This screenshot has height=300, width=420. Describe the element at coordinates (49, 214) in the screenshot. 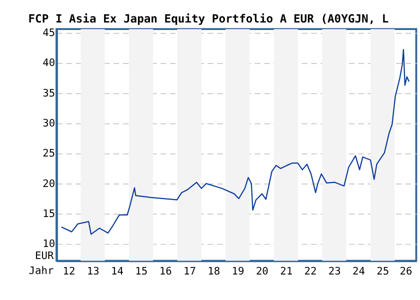

I see `y-tick-label: 15` at that location.